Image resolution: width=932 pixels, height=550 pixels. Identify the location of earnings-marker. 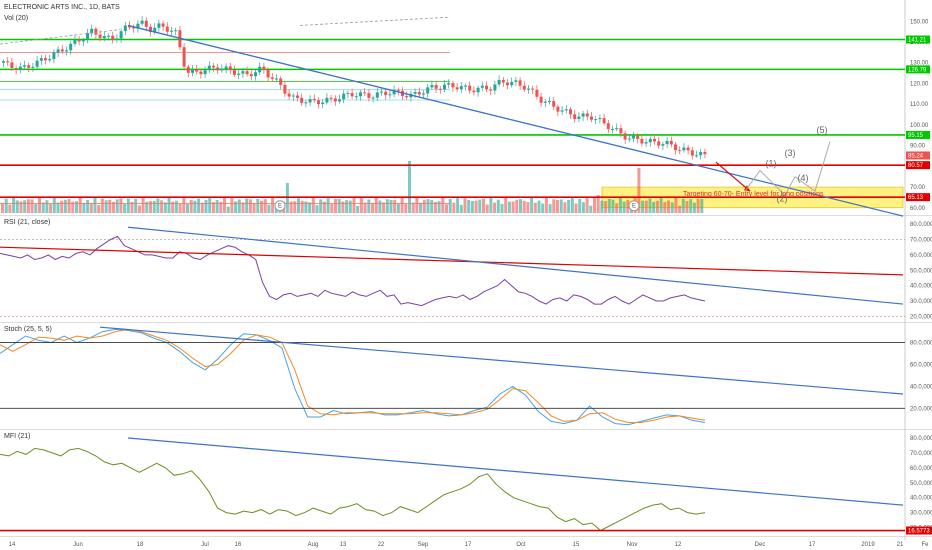
(280, 206).